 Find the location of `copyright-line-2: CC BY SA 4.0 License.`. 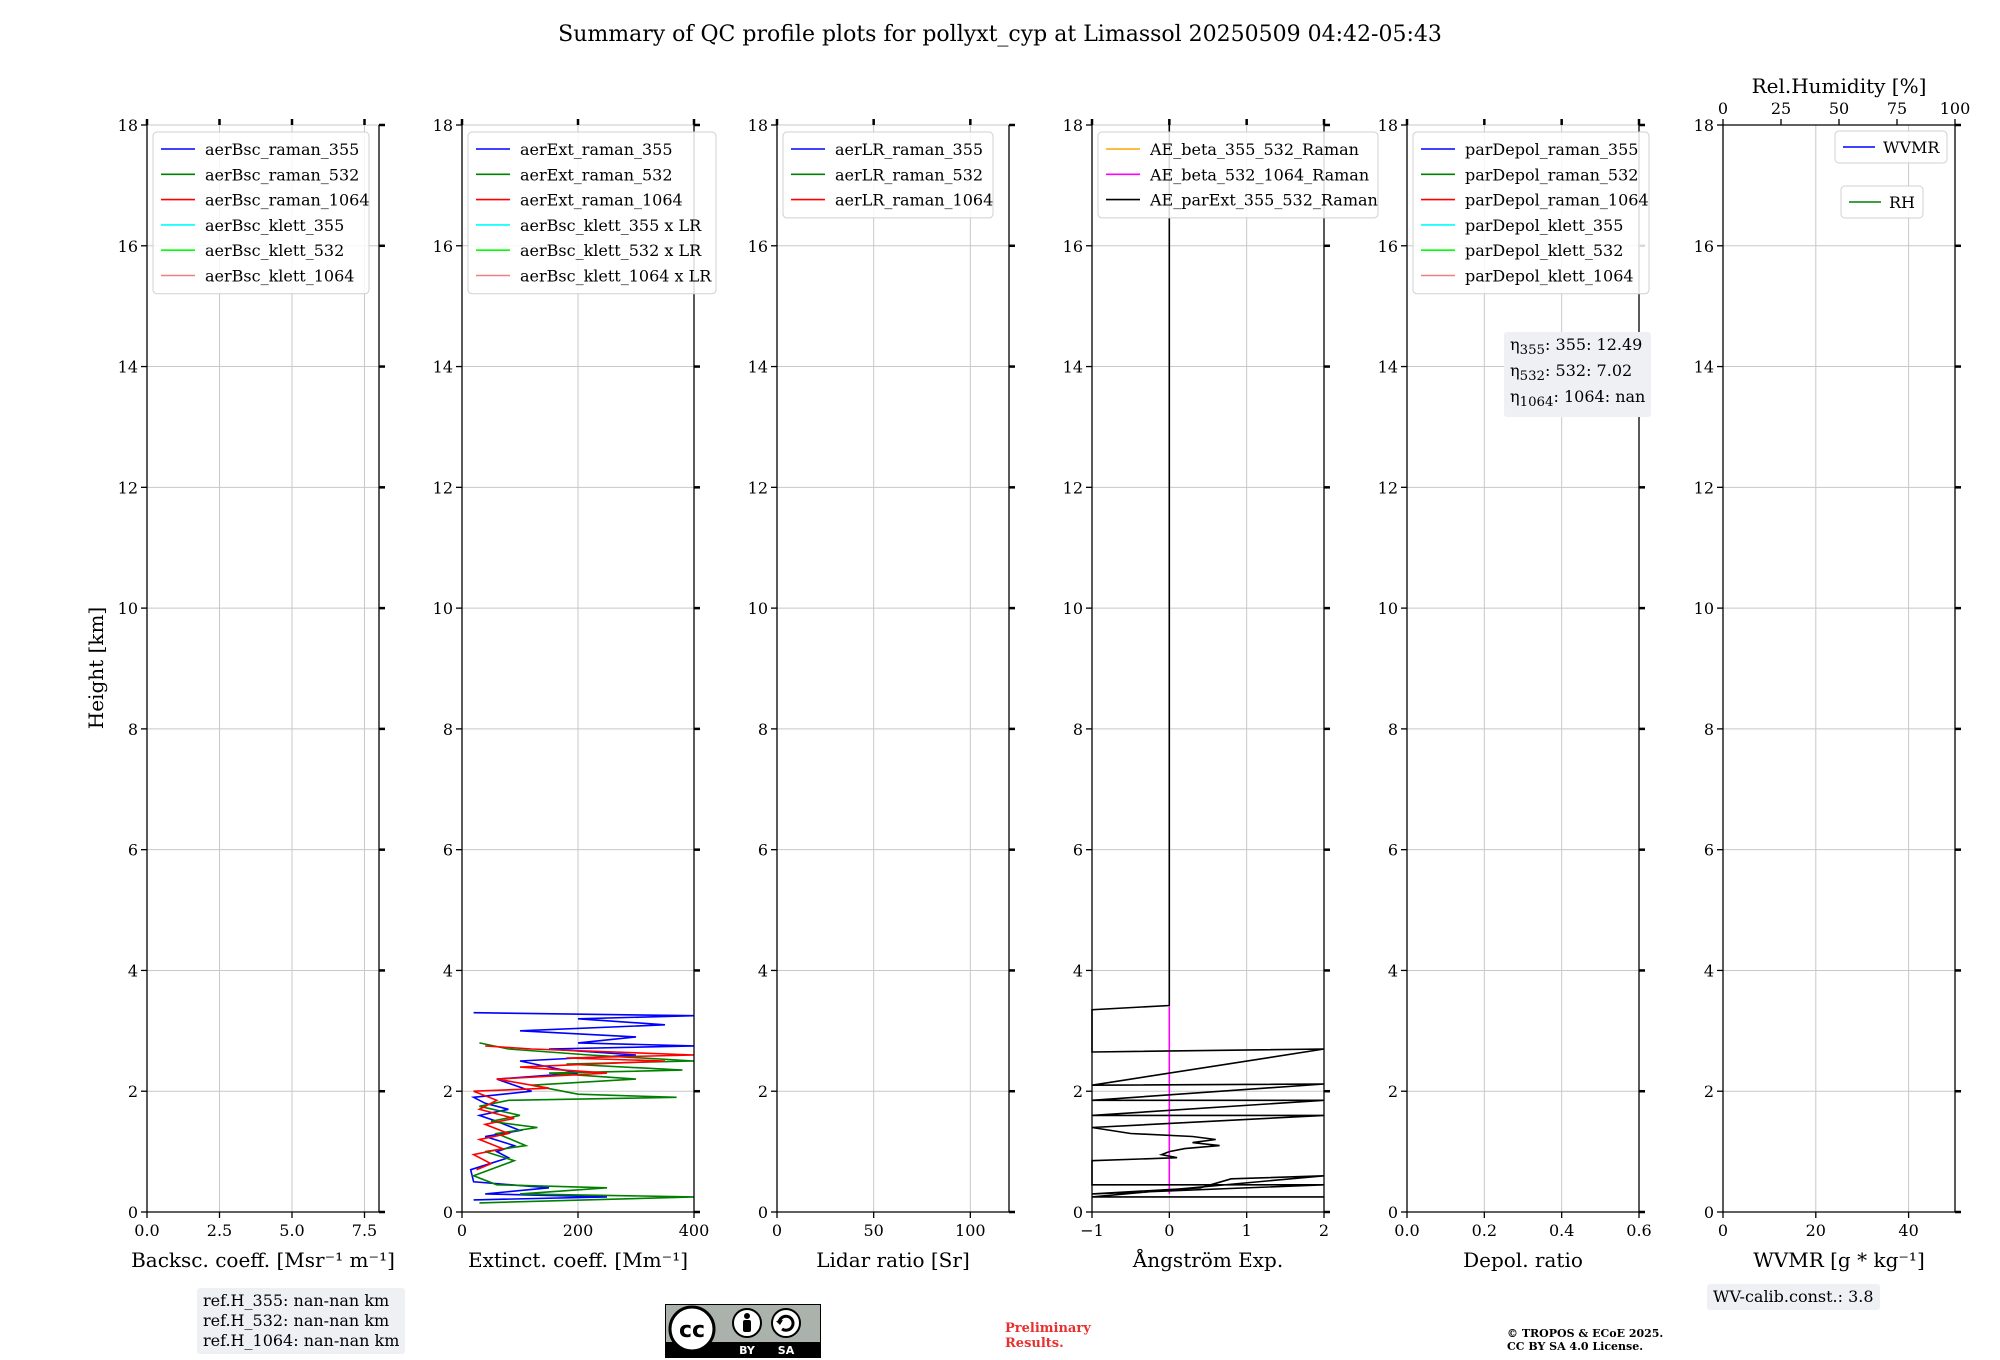

copyright-line-2: CC BY SA 4.0 License. is located at coordinates (1575, 1346).